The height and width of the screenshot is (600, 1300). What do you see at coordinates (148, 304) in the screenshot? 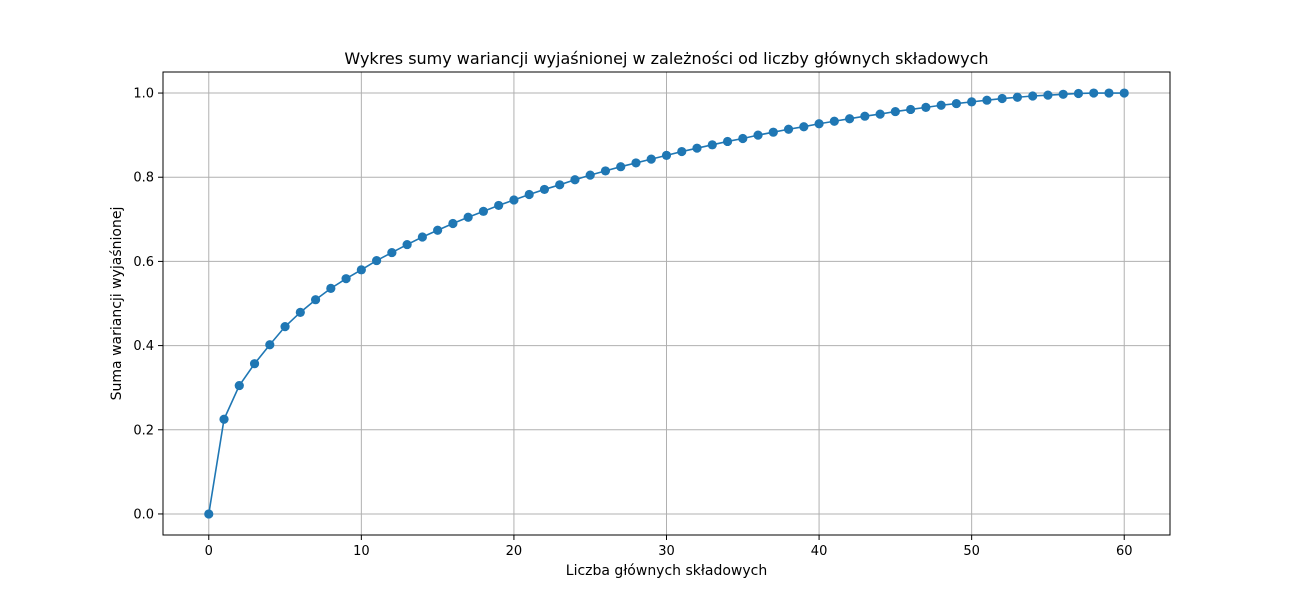
I see `y-axis-ticks: 0.0 0.2 0.4 0.6 0.8 1.0` at bounding box center [148, 304].